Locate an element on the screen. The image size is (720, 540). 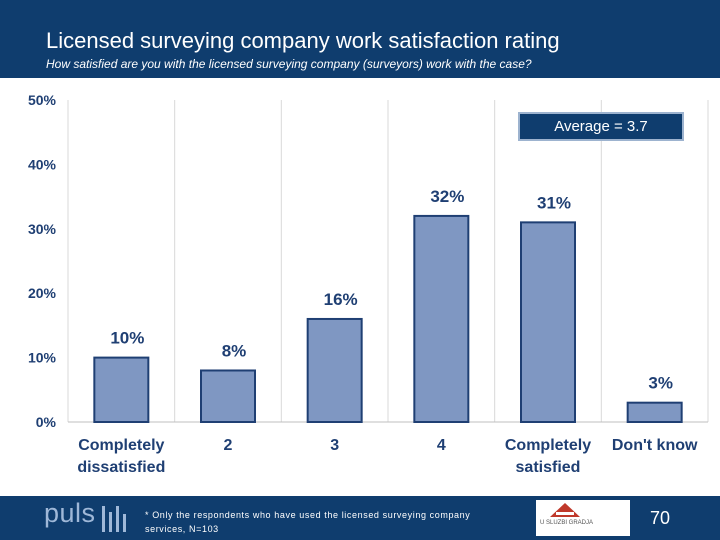
y-tick-label: 0% is located at coordinates (46, 422).